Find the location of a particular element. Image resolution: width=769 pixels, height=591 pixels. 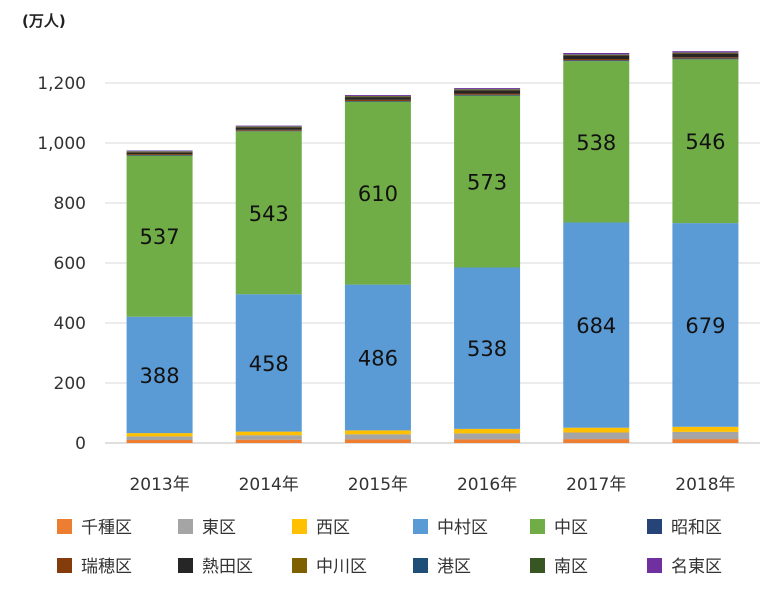

data-label: 537 is located at coordinates (160, 237).